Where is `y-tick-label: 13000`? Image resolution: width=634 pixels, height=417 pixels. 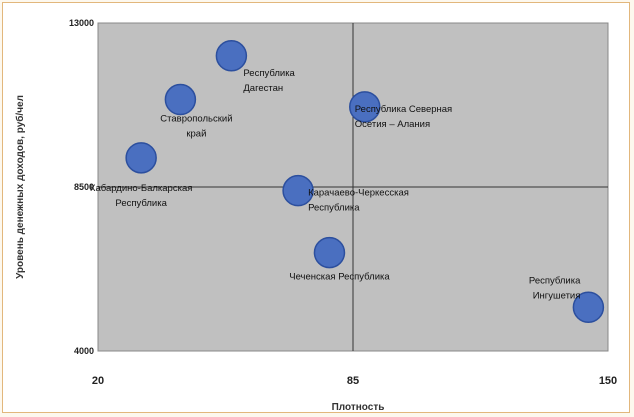 y-tick-label: 13000 is located at coordinates (81, 23).